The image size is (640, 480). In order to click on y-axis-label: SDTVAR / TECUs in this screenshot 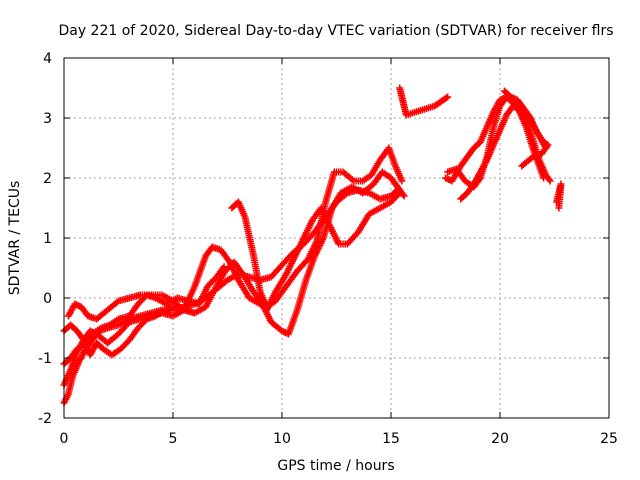, I will do `click(15, 238)`.